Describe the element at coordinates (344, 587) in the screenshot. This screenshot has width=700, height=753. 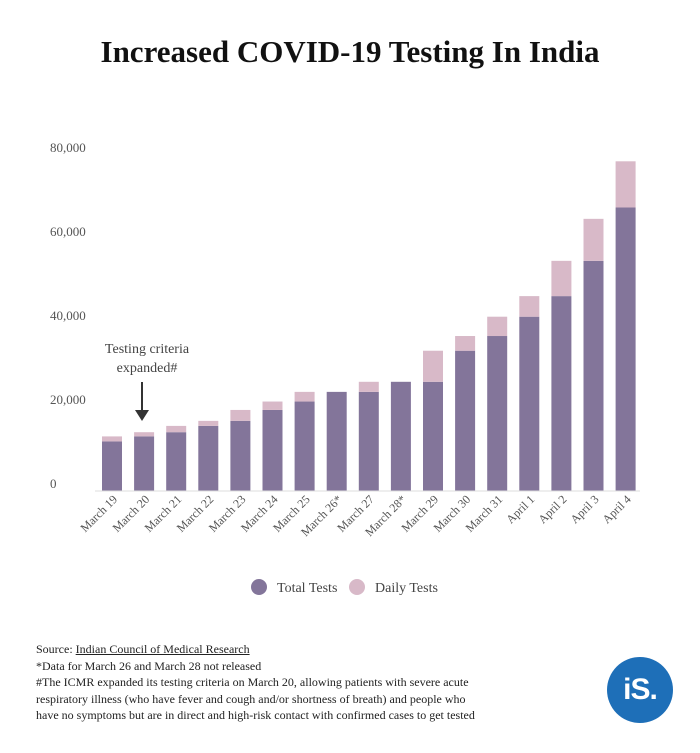
I see `legend: Total Tests Daily Tests` at that location.